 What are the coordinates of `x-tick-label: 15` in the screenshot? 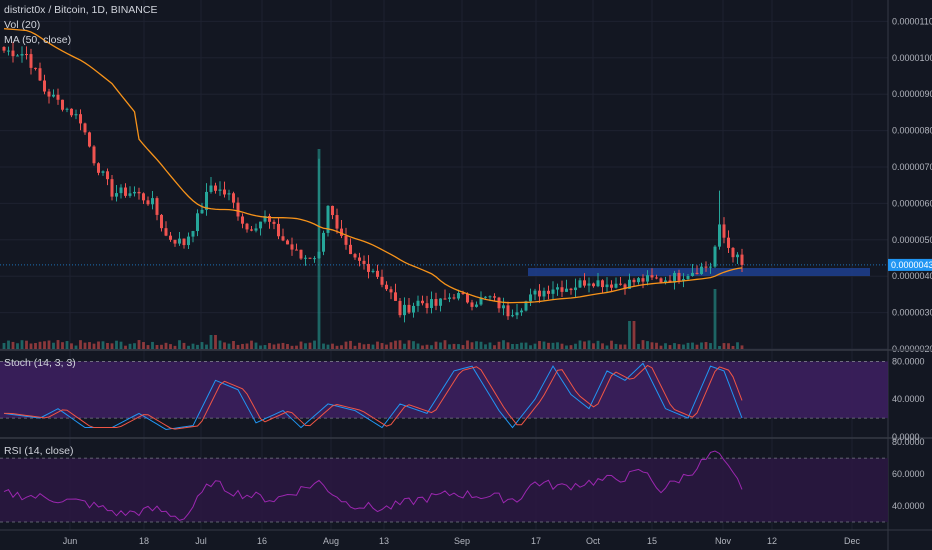 It's located at (652, 541).